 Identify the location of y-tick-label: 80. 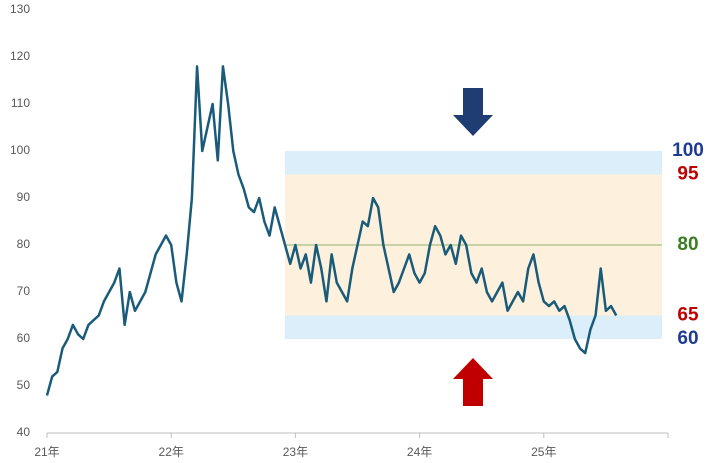
(24, 244).